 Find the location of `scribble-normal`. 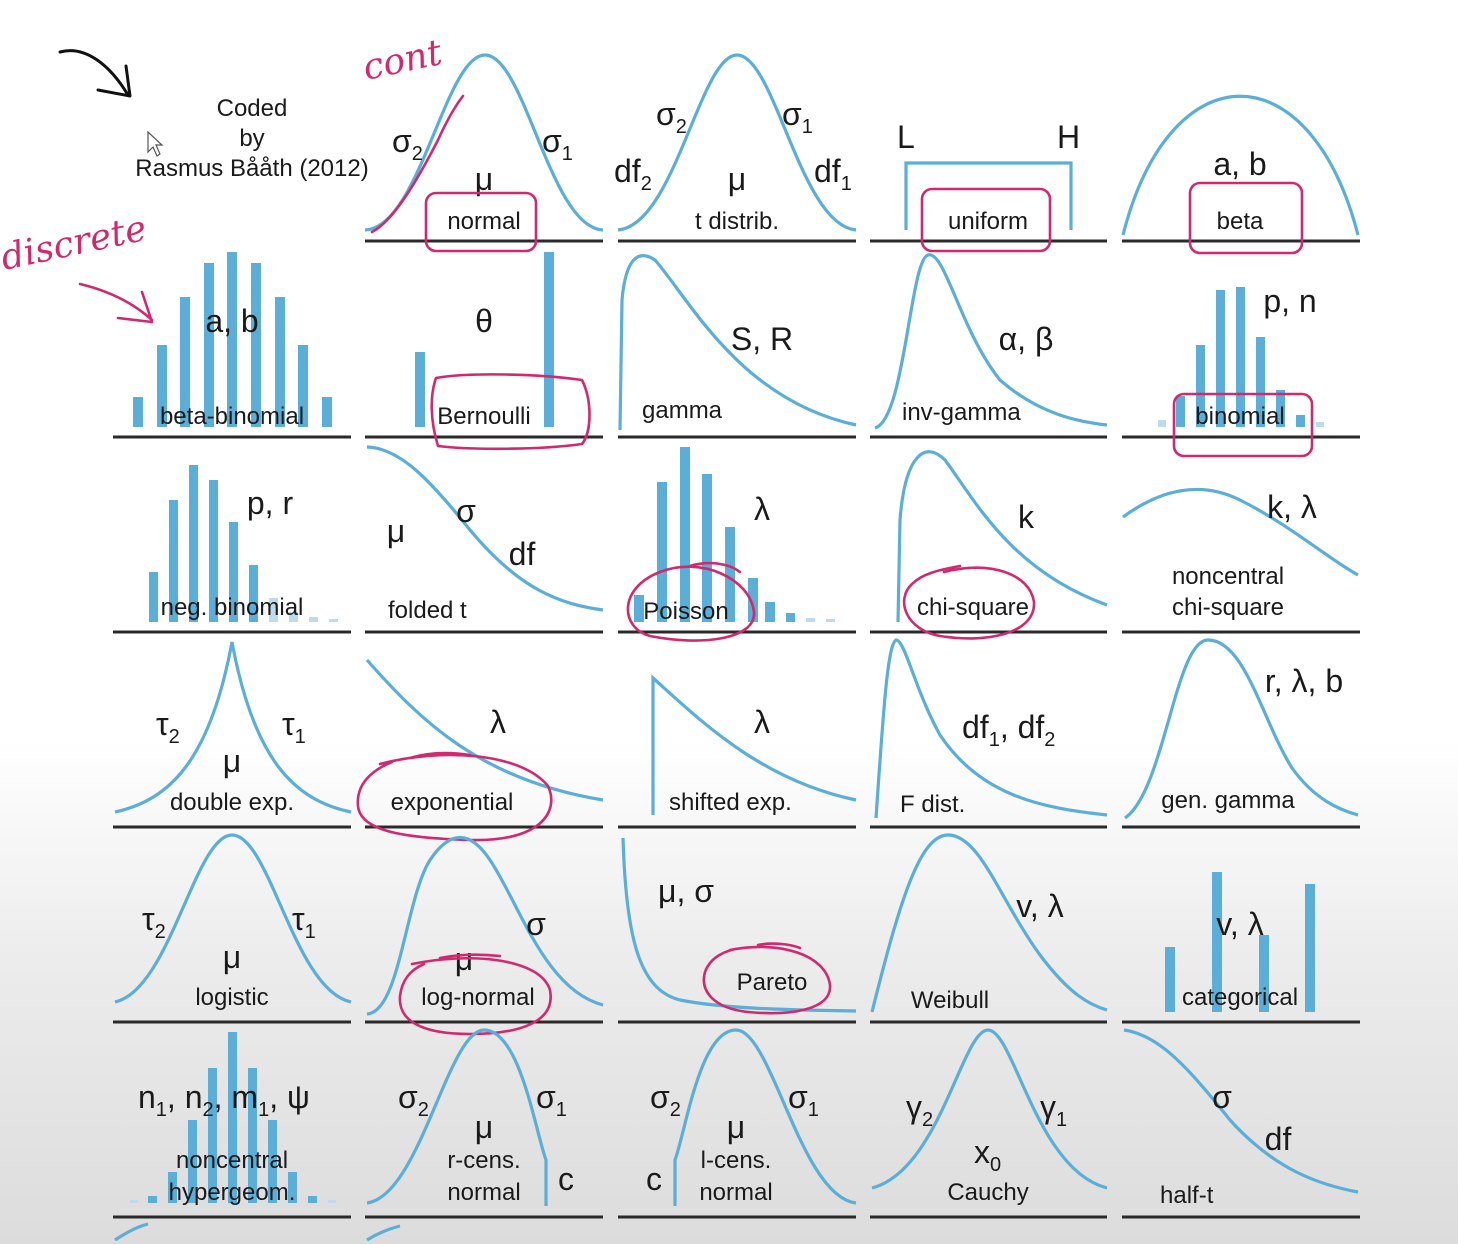

scribble-normal is located at coordinates (417, 164).